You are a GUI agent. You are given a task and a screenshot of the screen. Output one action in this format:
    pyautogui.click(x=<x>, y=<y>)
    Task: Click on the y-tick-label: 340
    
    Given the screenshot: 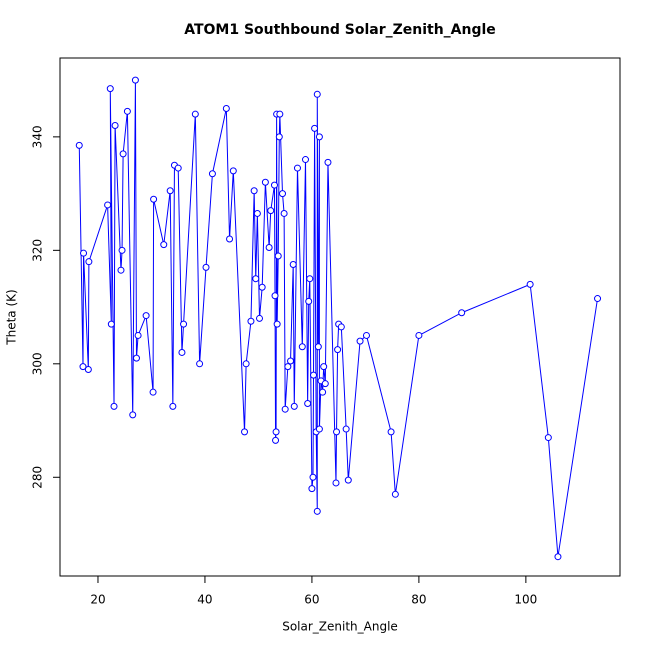 What is the action you would take?
    pyautogui.click(x=38, y=136)
    